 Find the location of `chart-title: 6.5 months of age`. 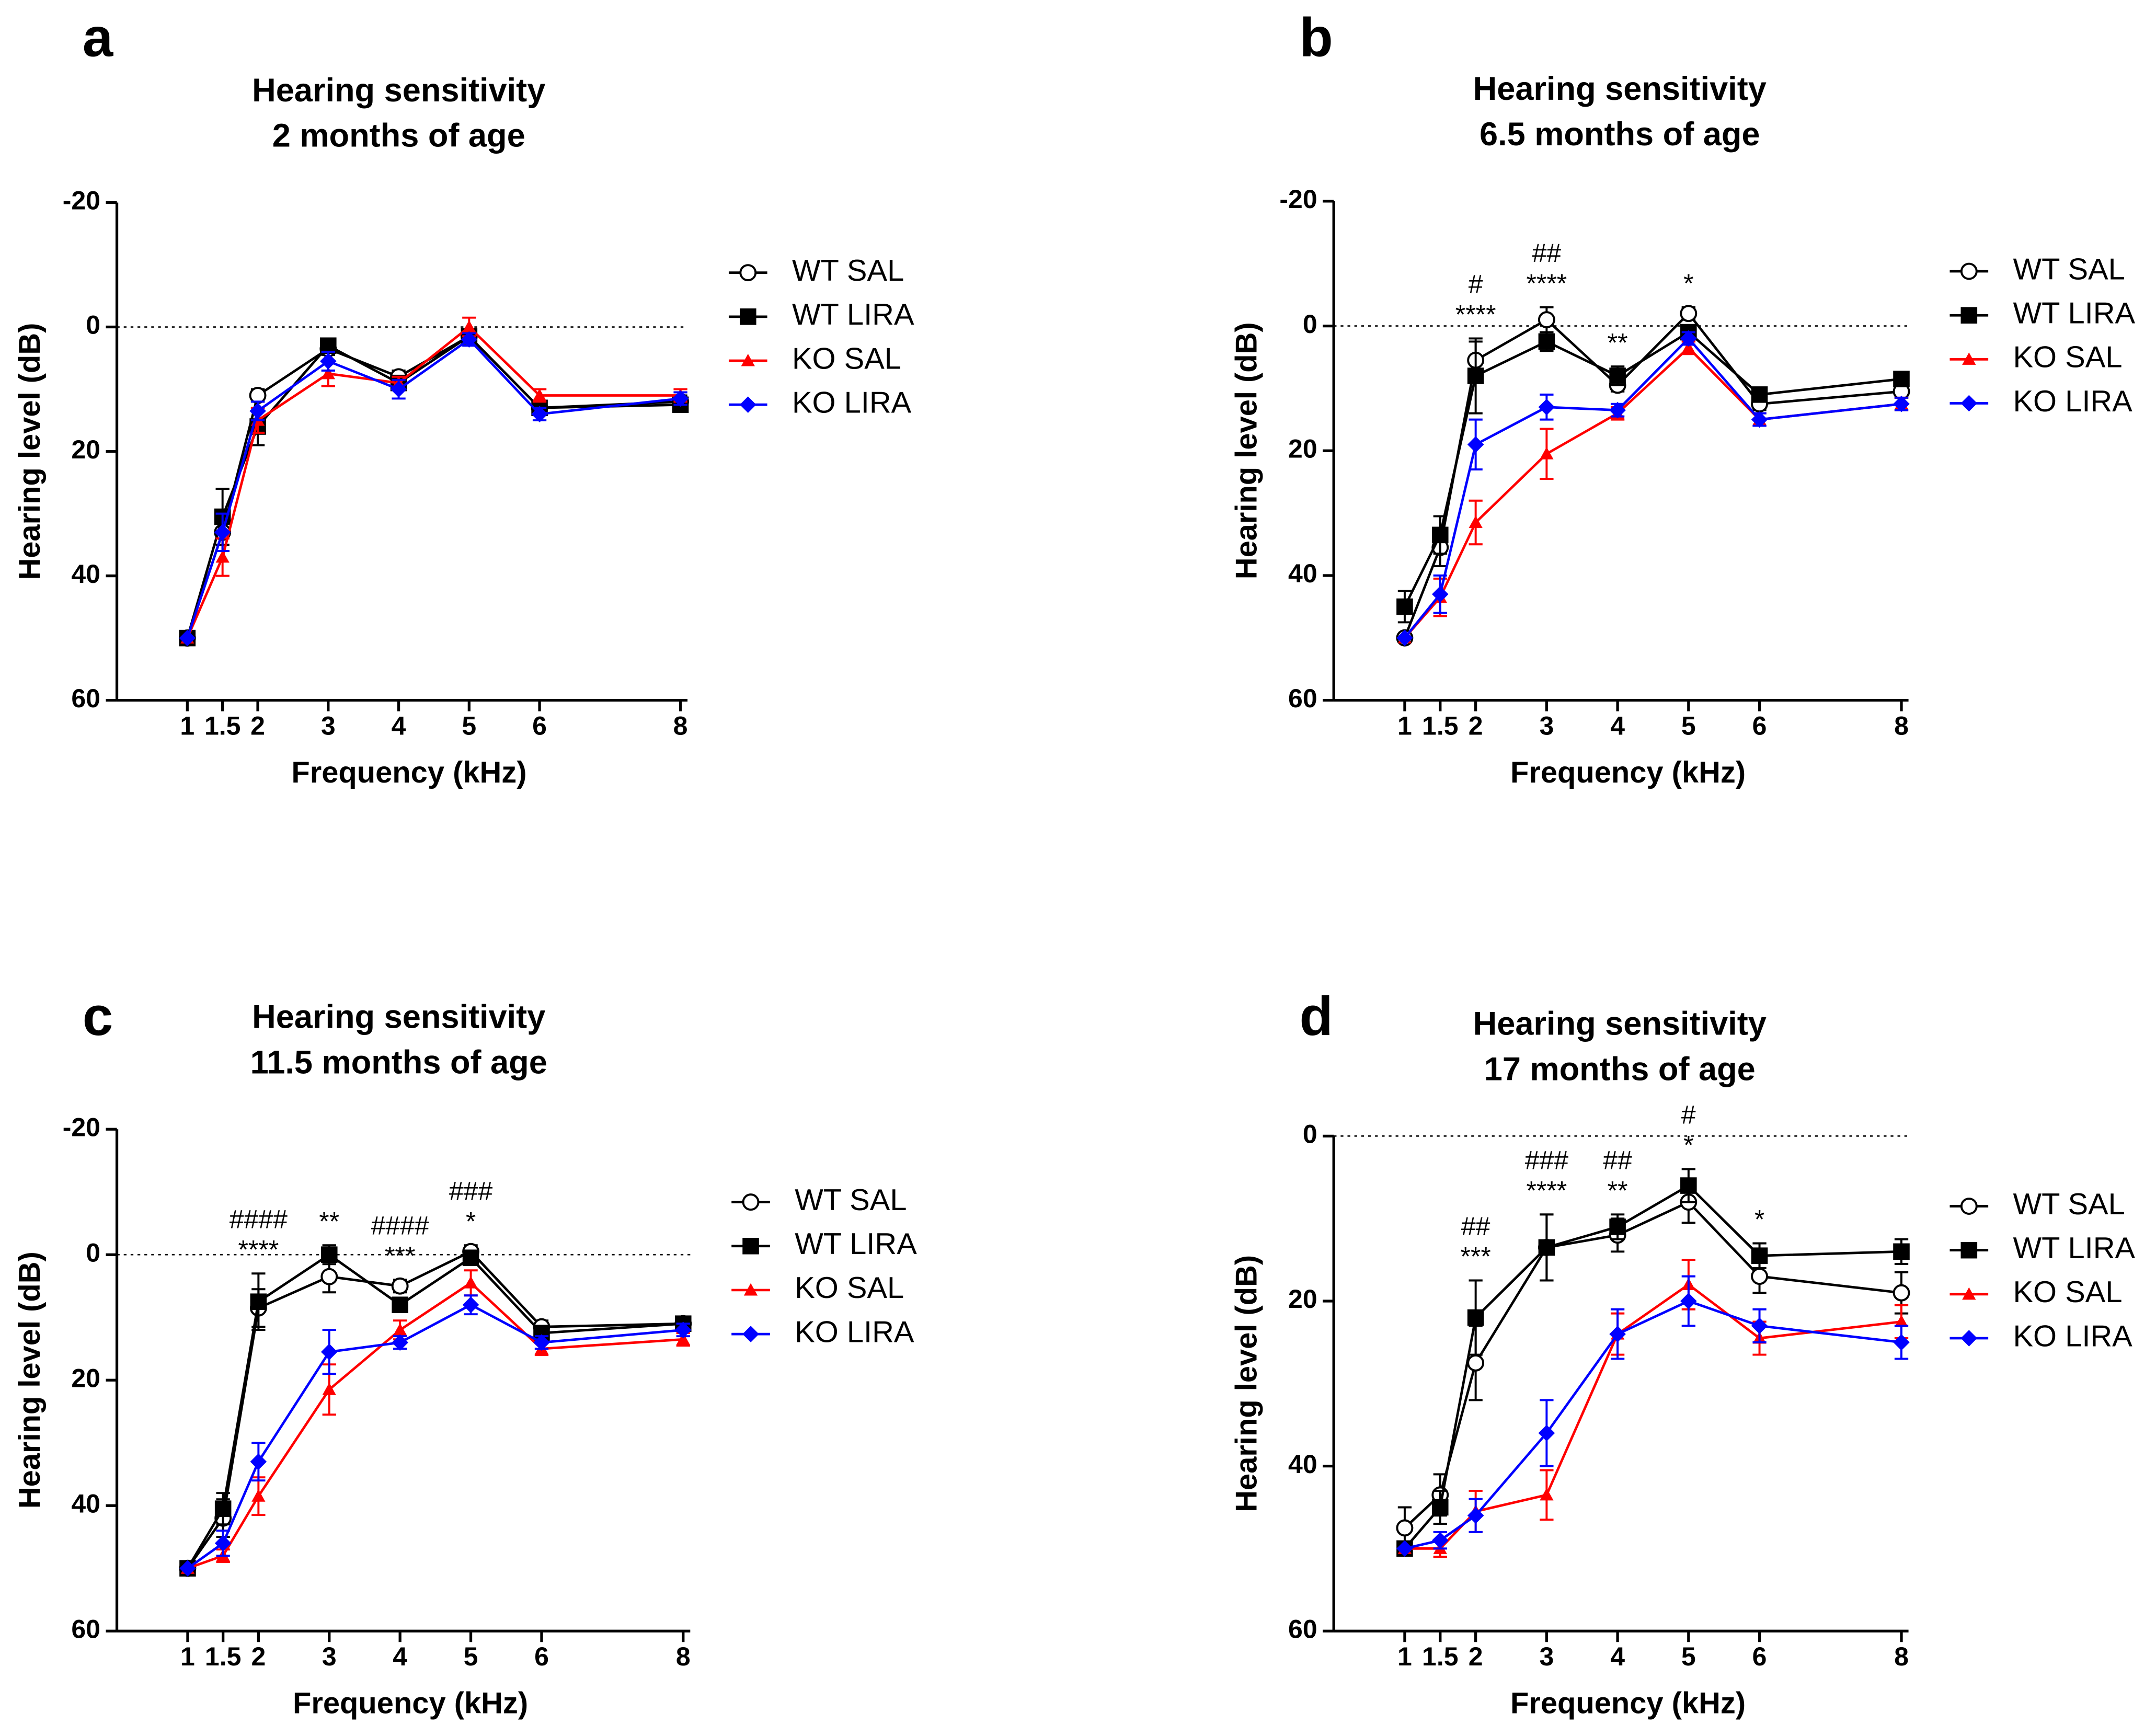

chart-title: 6.5 months of age is located at coordinates (1620, 134).